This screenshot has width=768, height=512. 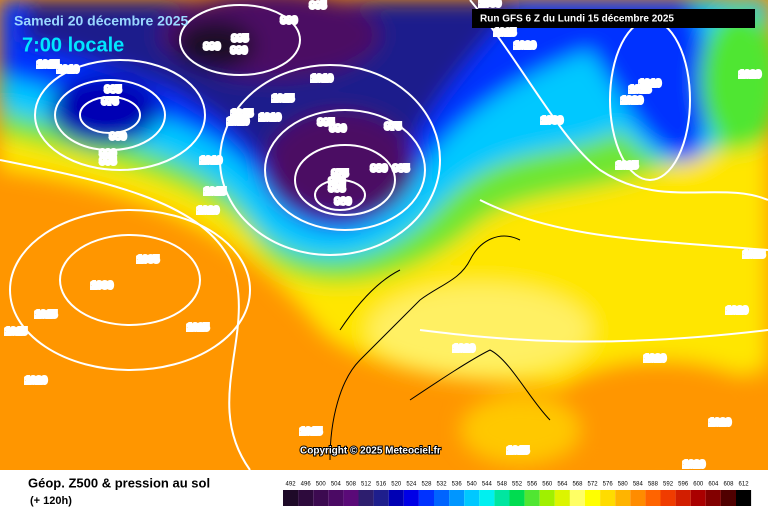 I want to click on scale-label: 524, so click(x=411, y=485).